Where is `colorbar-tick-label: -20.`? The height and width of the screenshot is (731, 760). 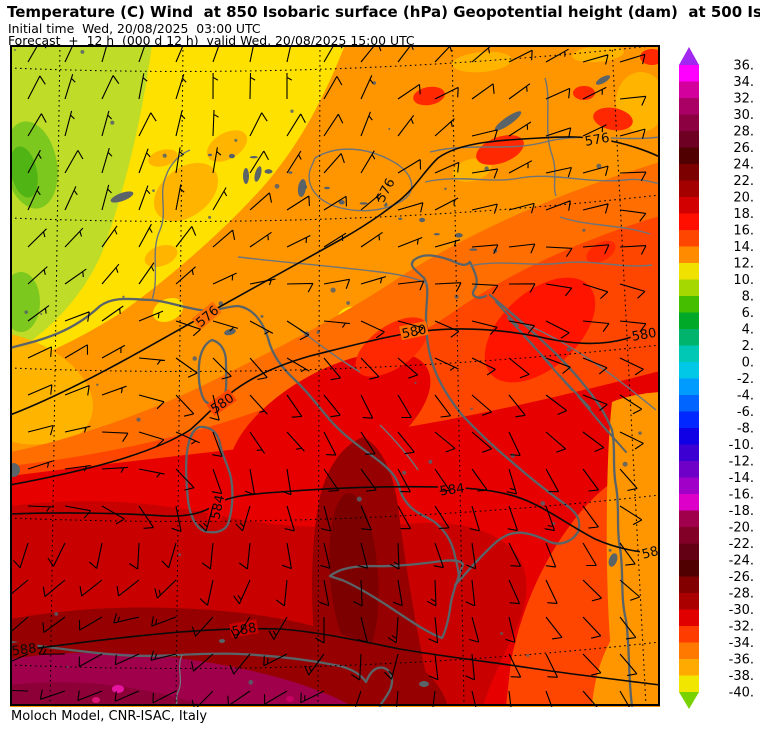 colorbar-tick-label: -20. is located at coordinates (741, 528).